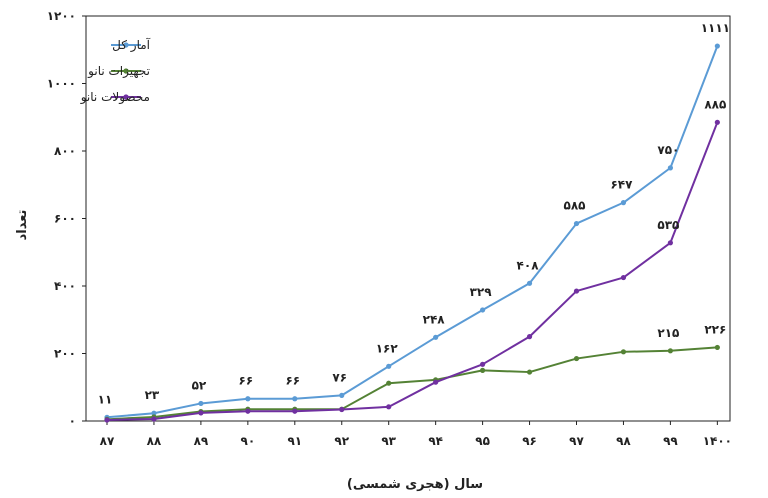  Describe the element at coordinates (715, 104) in the screenshot. I see `data-label: ۸۸۵` at that location.